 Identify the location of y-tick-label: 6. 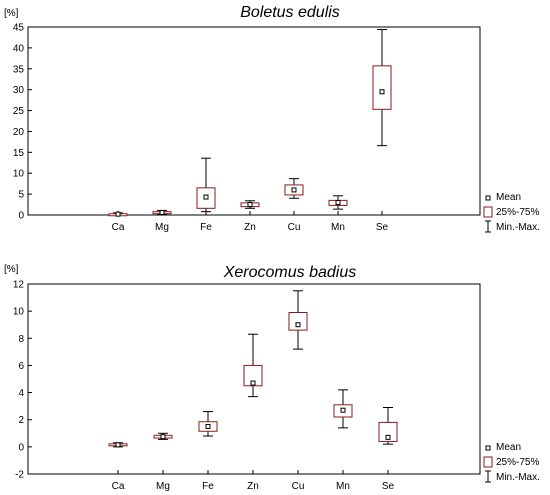
(21, 366).